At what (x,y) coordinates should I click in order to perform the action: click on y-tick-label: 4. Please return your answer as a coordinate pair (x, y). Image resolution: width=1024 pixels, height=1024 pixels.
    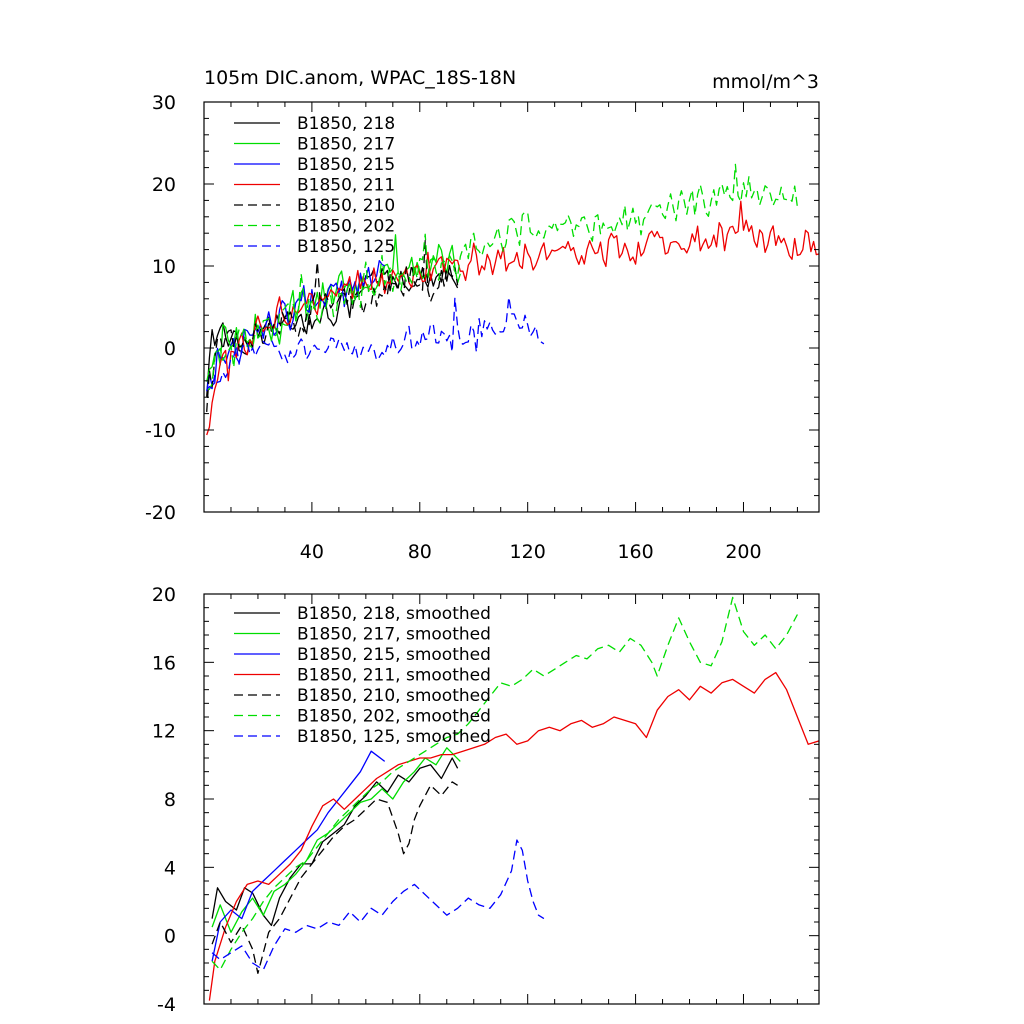
    Looking at the image, I should click on (170, 868).